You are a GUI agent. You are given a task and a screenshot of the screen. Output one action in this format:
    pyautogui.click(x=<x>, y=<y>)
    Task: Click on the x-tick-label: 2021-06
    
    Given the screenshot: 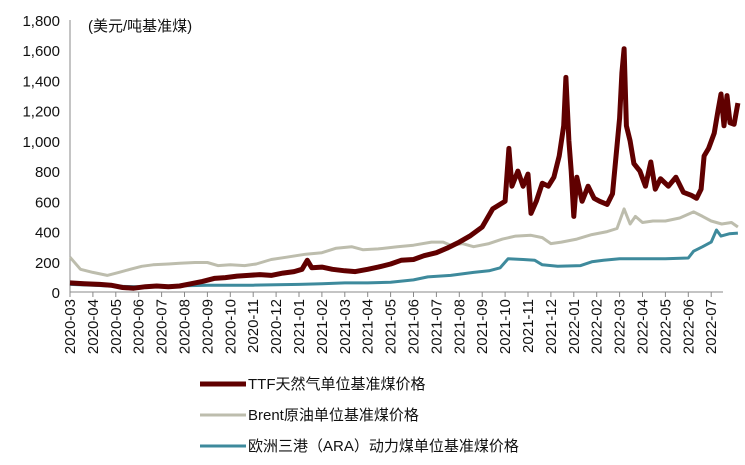 What is the action you would take?
    pyautogui.click(x=414, y=326)
    